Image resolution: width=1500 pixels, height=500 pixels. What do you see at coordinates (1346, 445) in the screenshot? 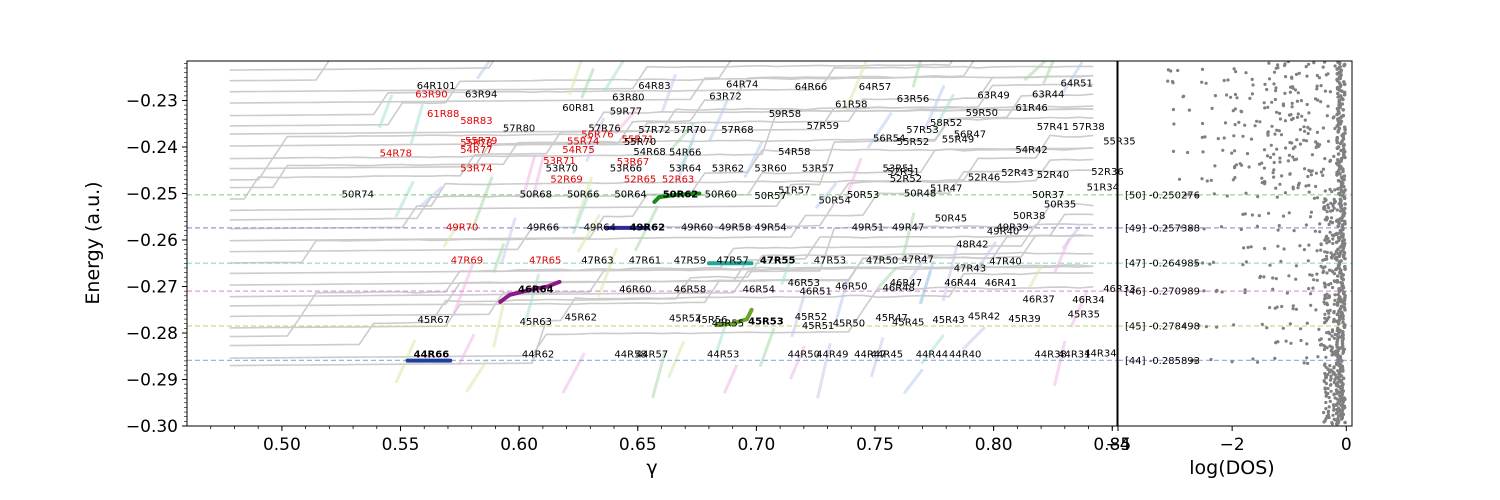
I see `dos-x-tick-label: 0` at bounding box center [1346, 445].